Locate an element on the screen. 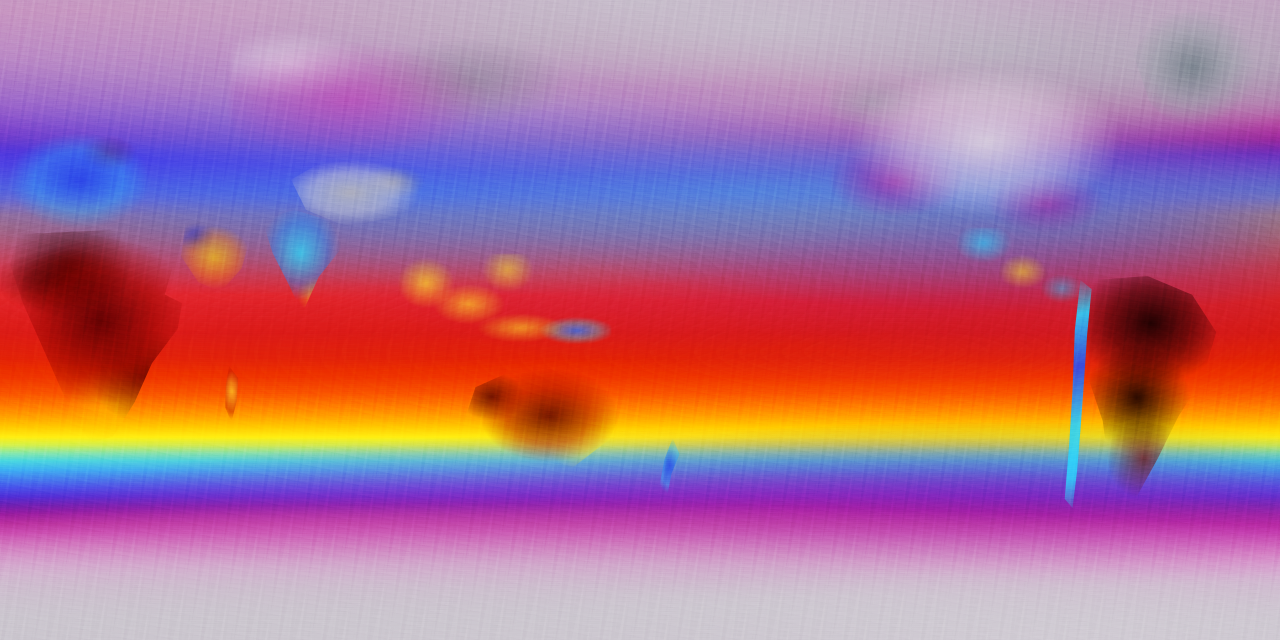  region-southeast-asia-islands is located at coordinates (503, 320).